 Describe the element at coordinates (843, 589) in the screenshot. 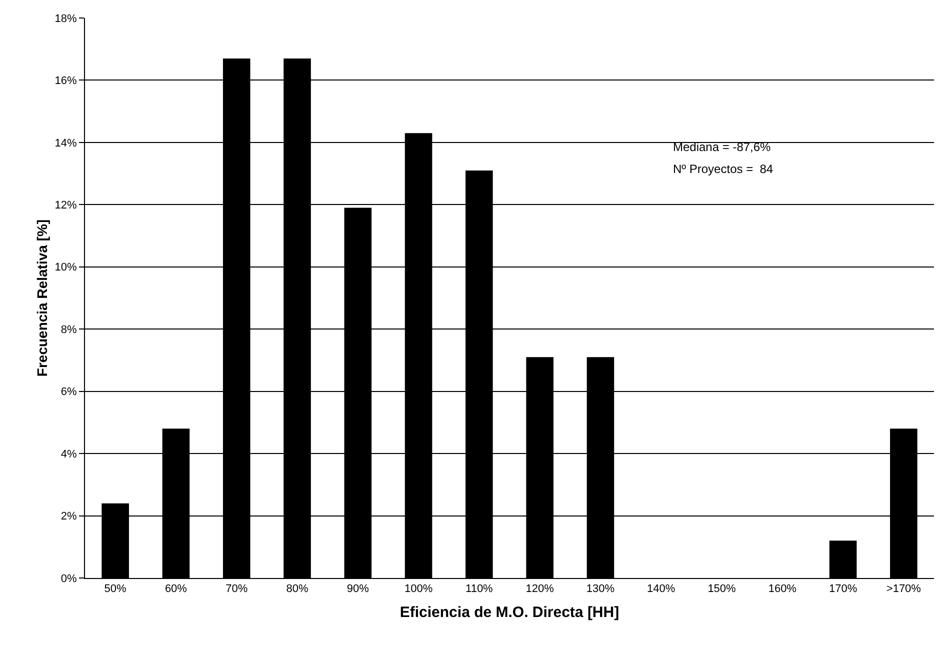

I see `x-tick-label: 170%` at that location.